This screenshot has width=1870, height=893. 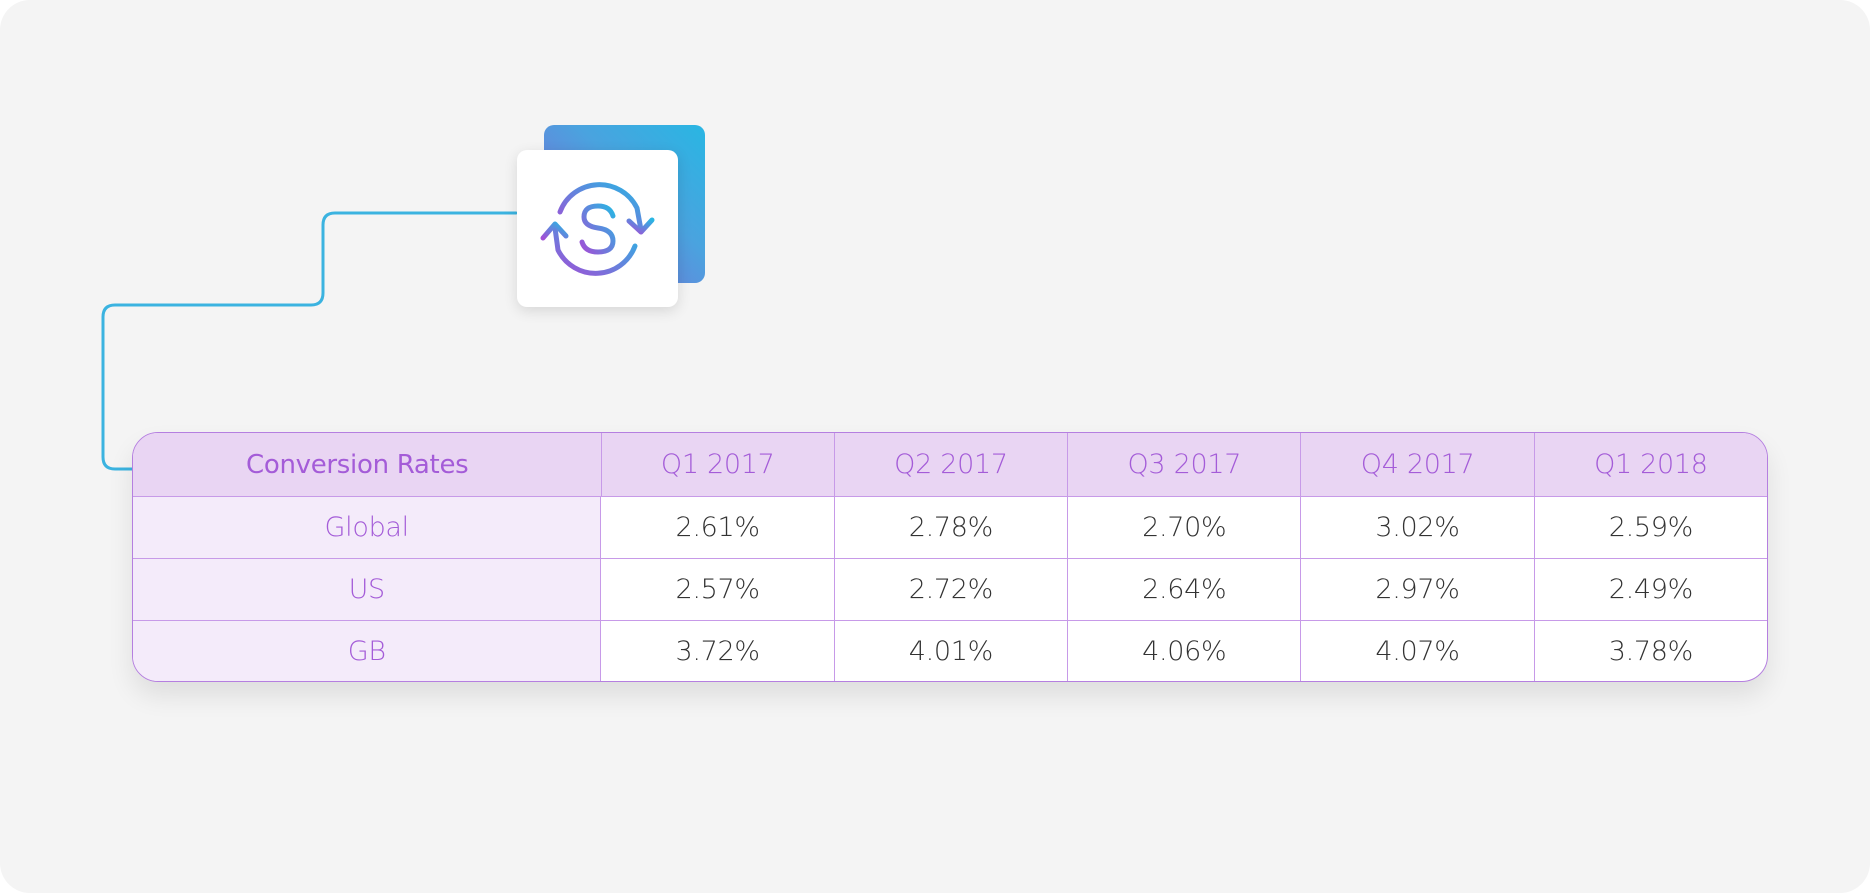 I want to click on row-label: Global, so click(x=367, y=527).